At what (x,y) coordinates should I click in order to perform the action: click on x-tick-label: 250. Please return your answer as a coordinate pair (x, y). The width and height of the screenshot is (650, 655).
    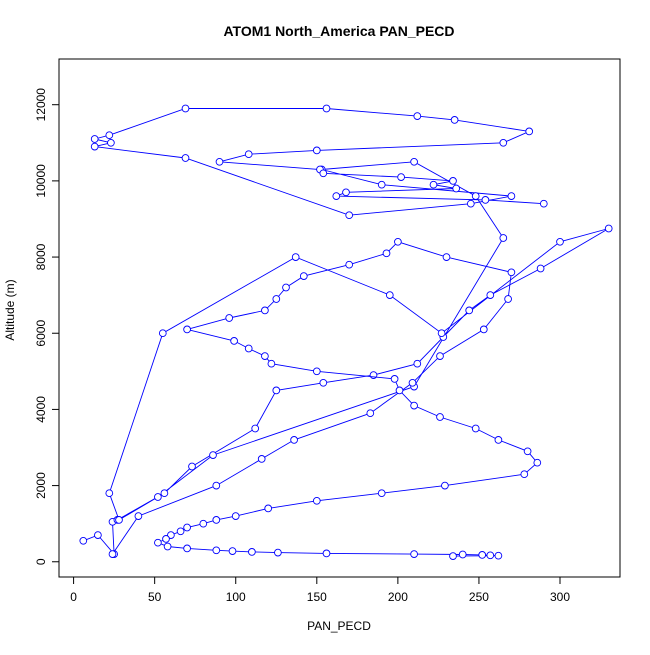
    Looking at the image, I should click on (479, 597).